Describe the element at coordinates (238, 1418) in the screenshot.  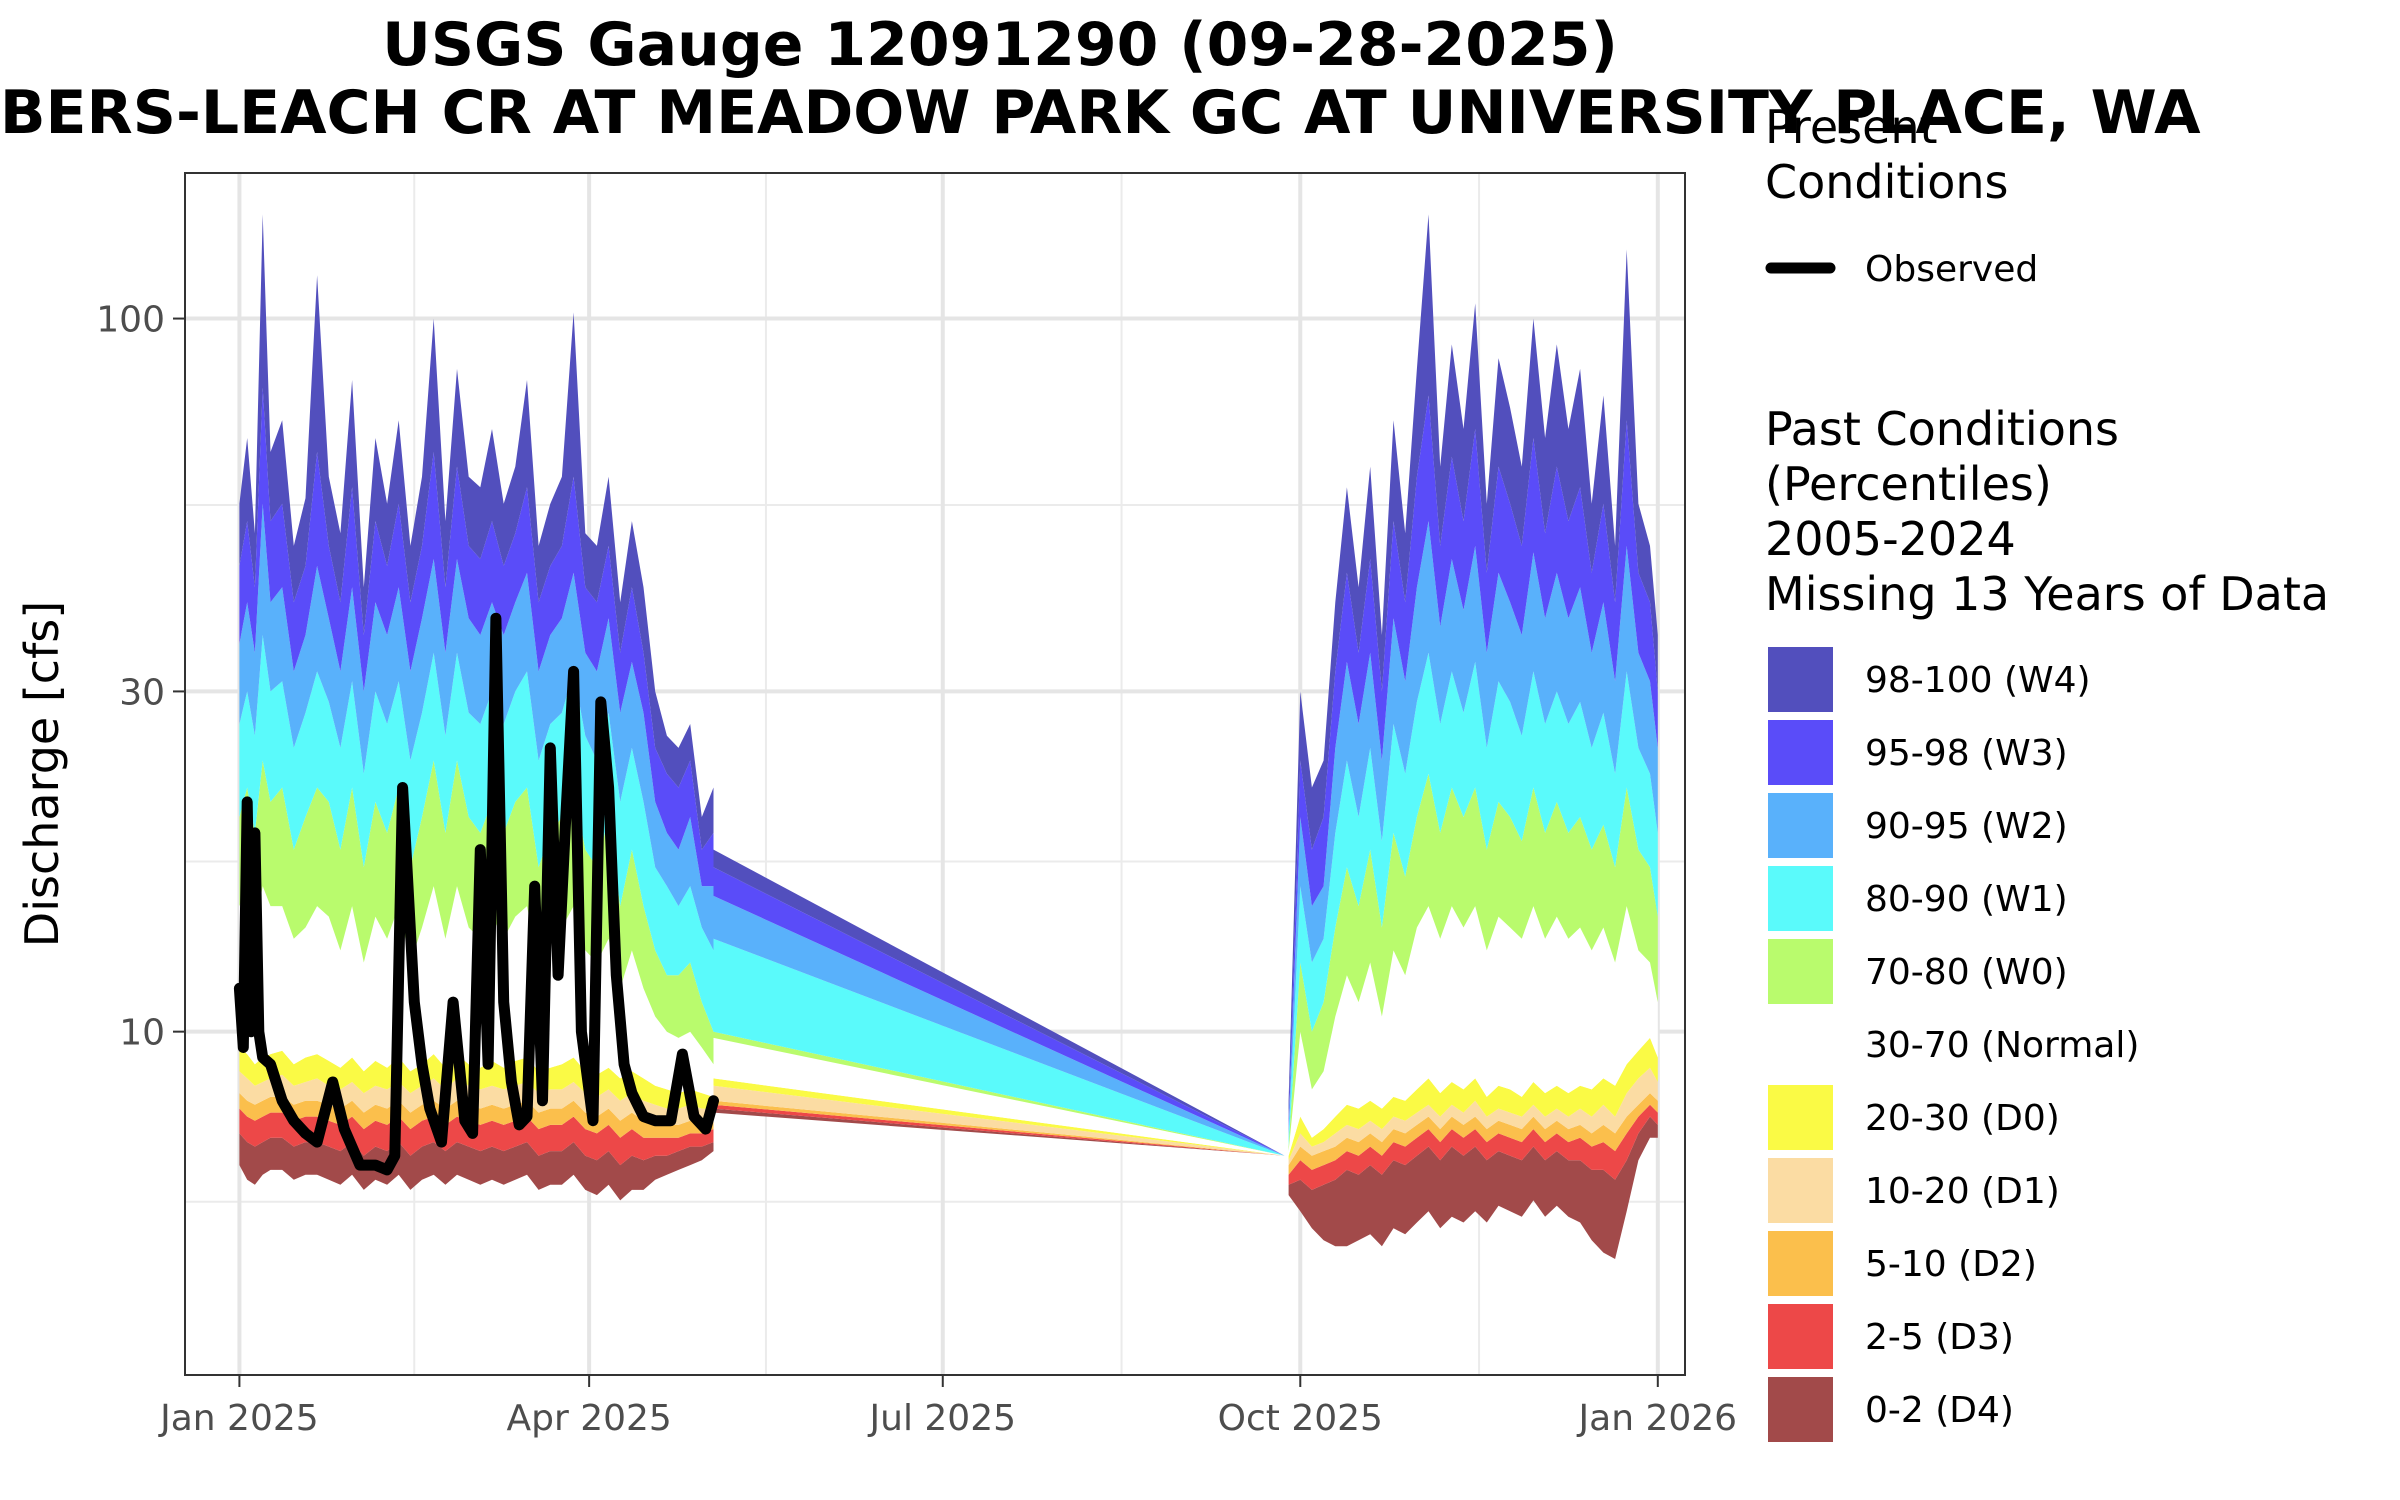
I see `x-tick-label: Jan 2025` at that location.